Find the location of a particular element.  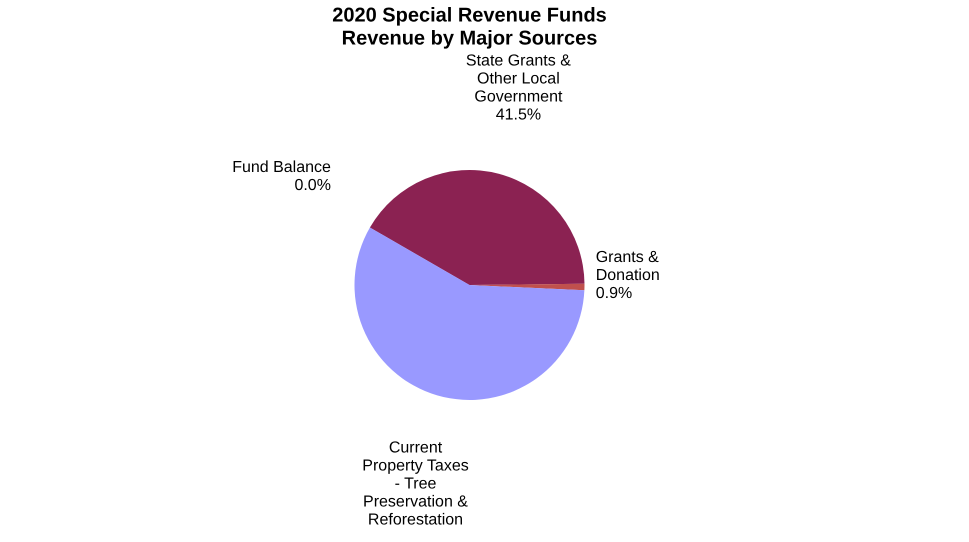

slice-label: Current Property Taxes - Tree Preservation & Reforestation is located at coordinates (415, 483).